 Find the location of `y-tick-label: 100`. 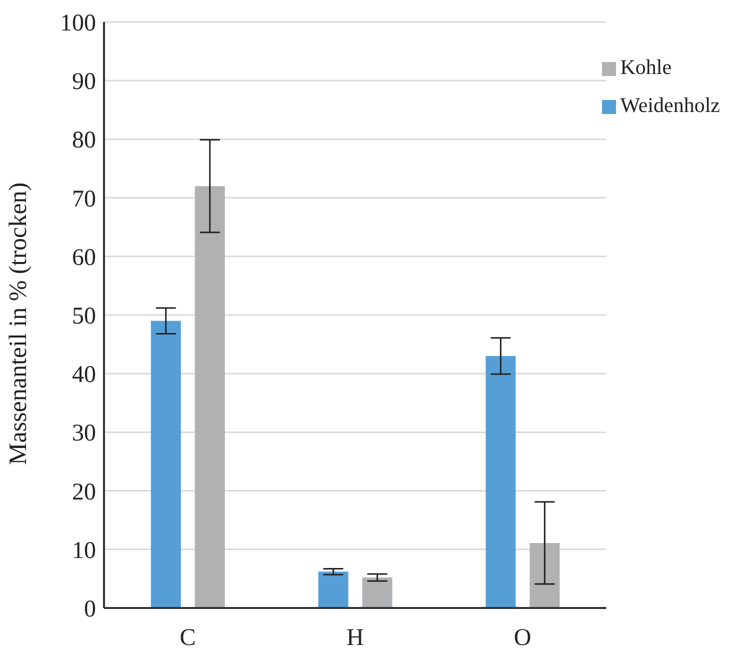

y-tick-label: 100 is located at coordinates (78, 23).